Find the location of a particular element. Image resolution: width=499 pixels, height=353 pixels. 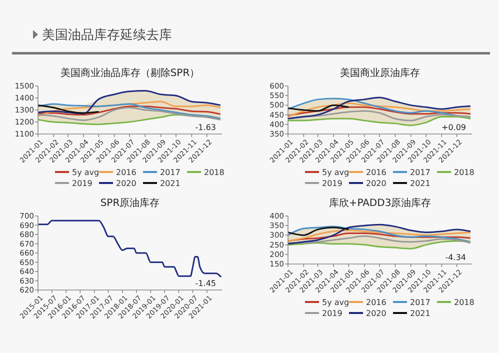

chart-title: 美国商业原油库存 is located at coordinates (380, 73).